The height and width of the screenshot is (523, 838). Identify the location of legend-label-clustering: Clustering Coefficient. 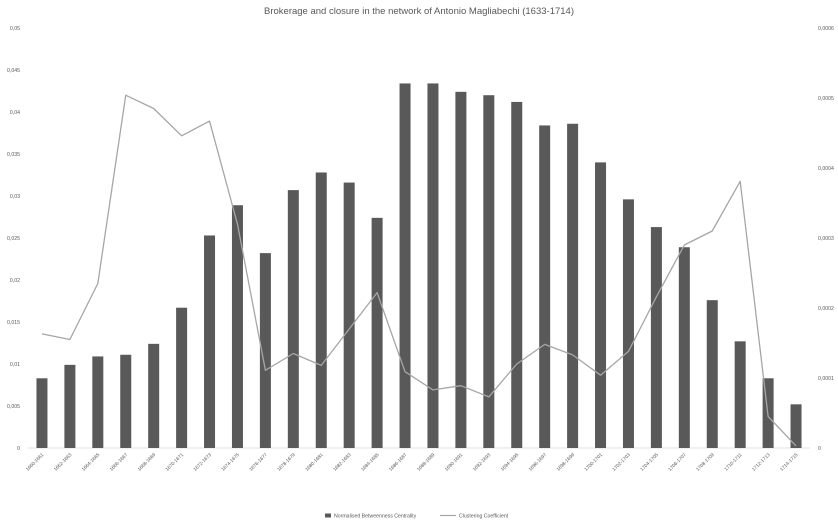
(484, 517).